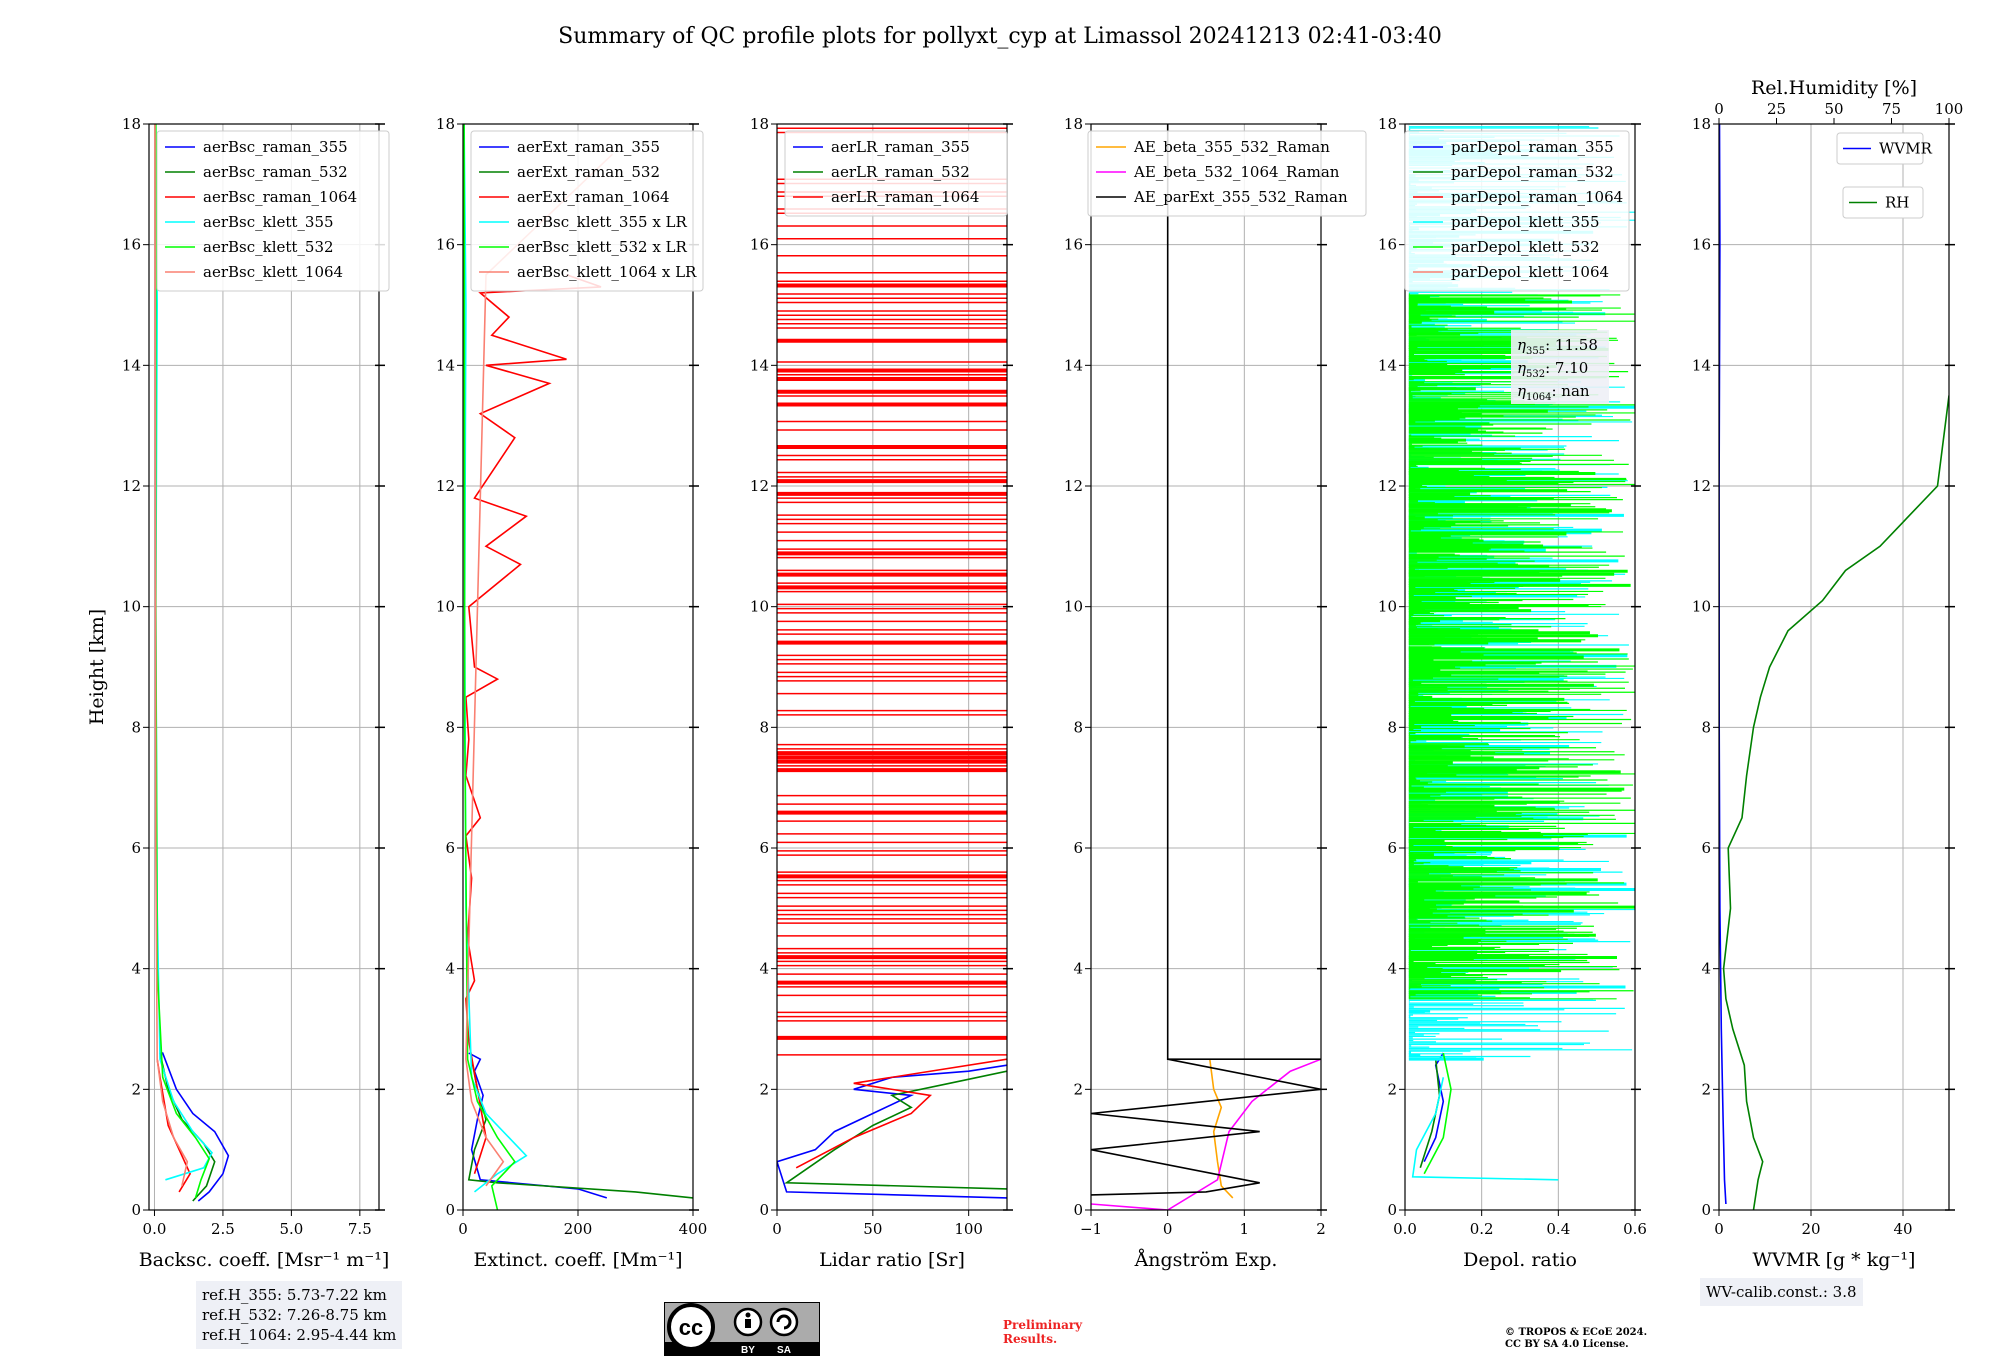 The width and height of the screenshot is (2000, 1360). What do you see at coordinates (1576, 1332) in the screenshot?
I see `copyright-line1: © TROPOS & ECoE 2024.` at bounding box center [1576, 1332].